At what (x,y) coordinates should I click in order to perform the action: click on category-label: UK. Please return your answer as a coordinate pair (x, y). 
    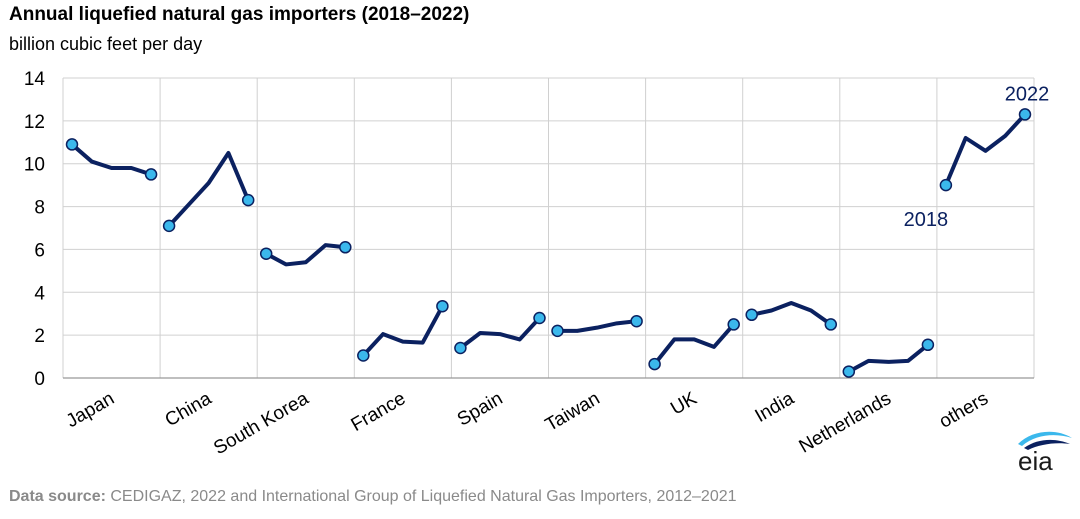
    Looking at the image, I should click on (684, 404).